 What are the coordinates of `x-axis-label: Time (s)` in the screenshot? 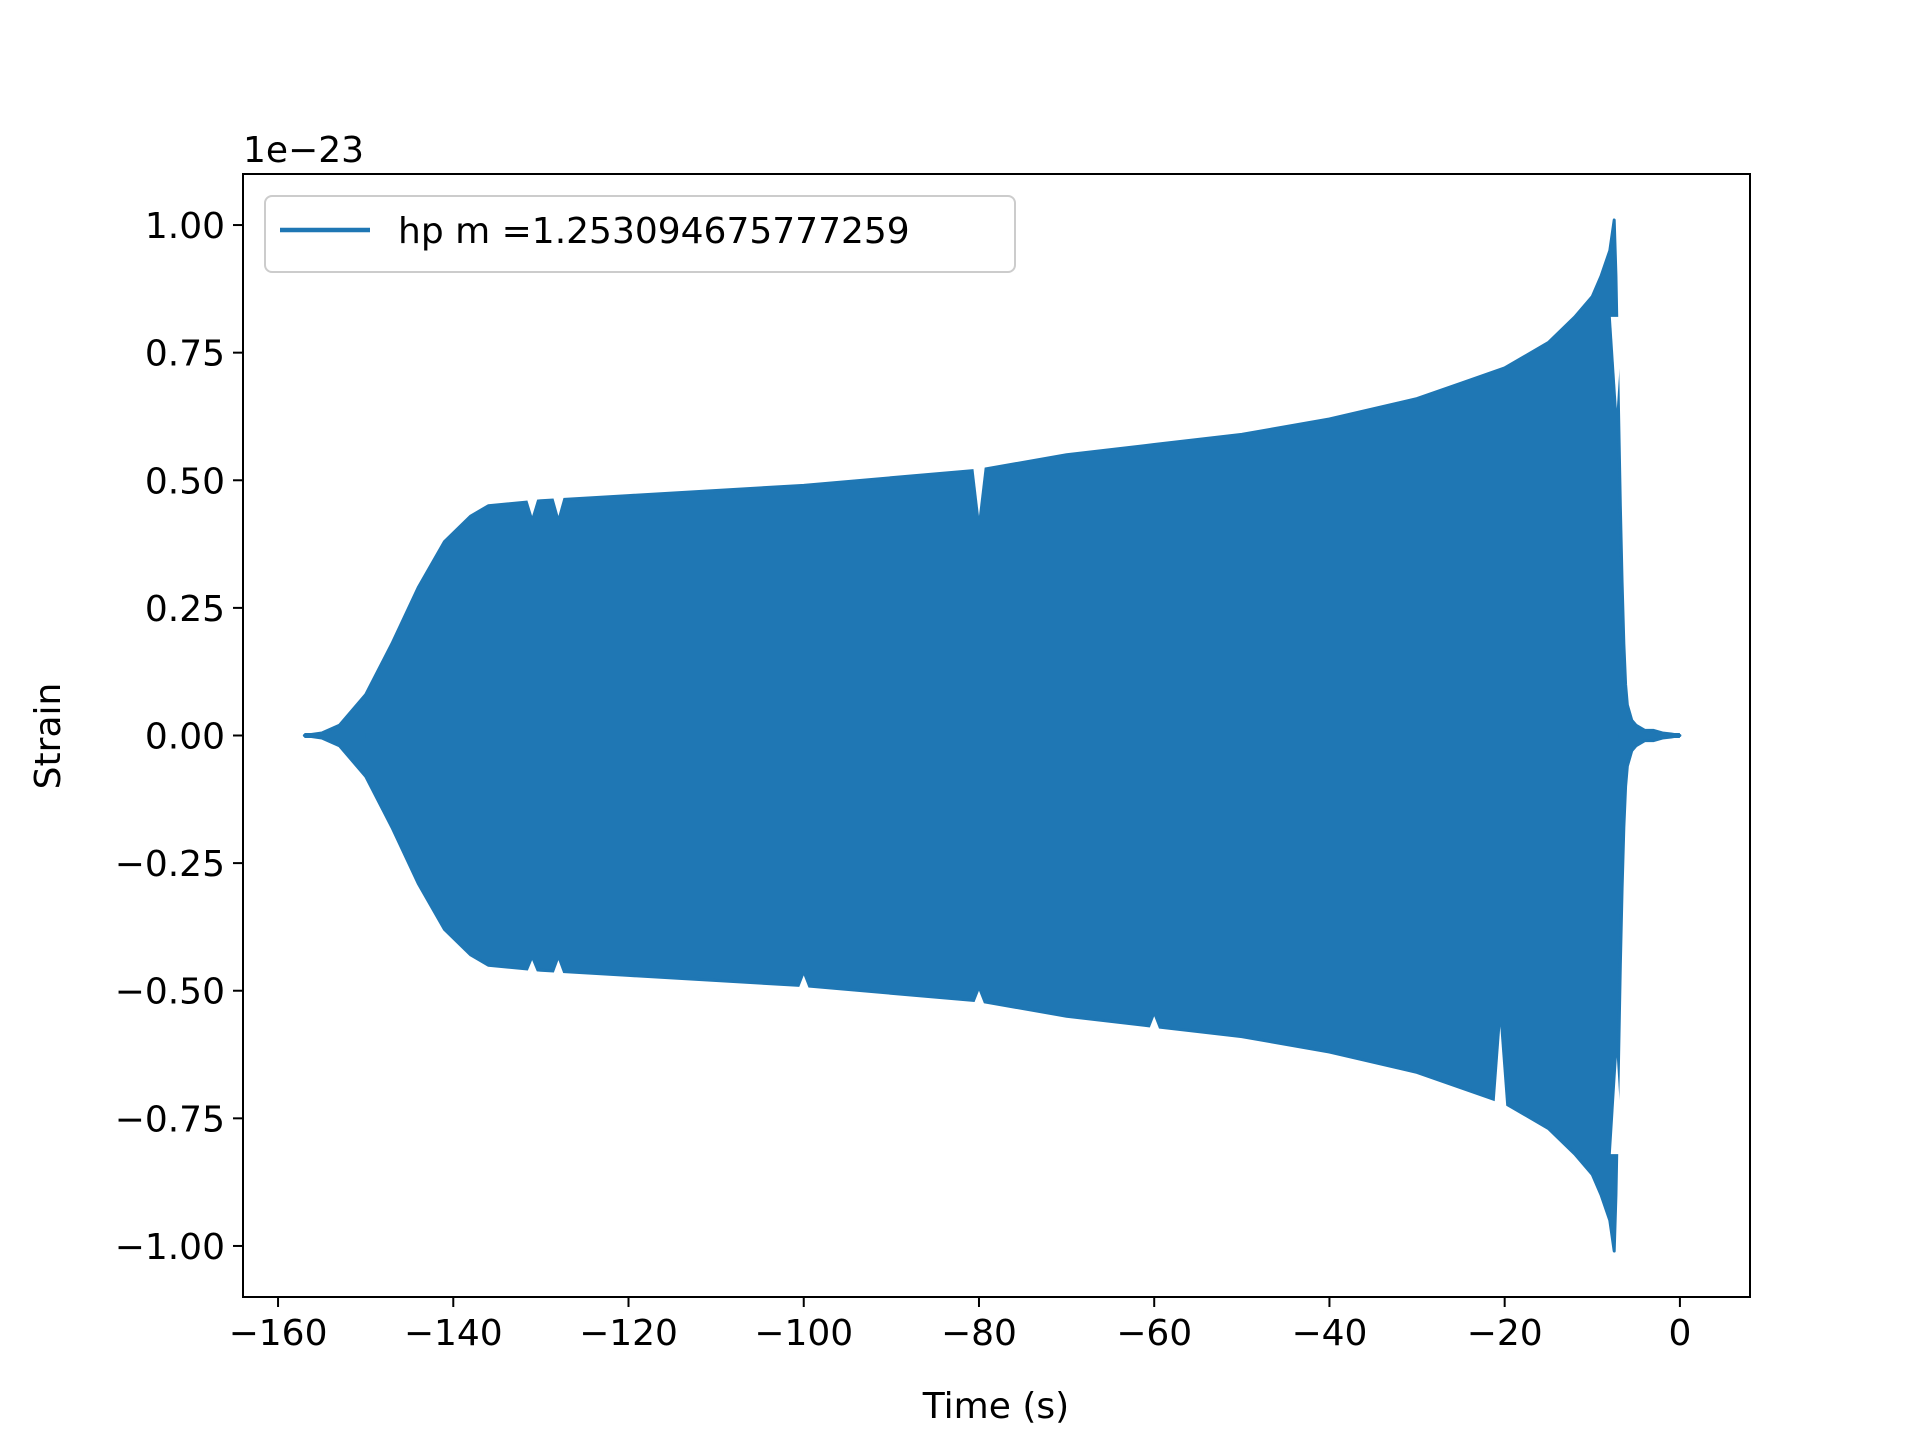 It's located at (995, 1406).